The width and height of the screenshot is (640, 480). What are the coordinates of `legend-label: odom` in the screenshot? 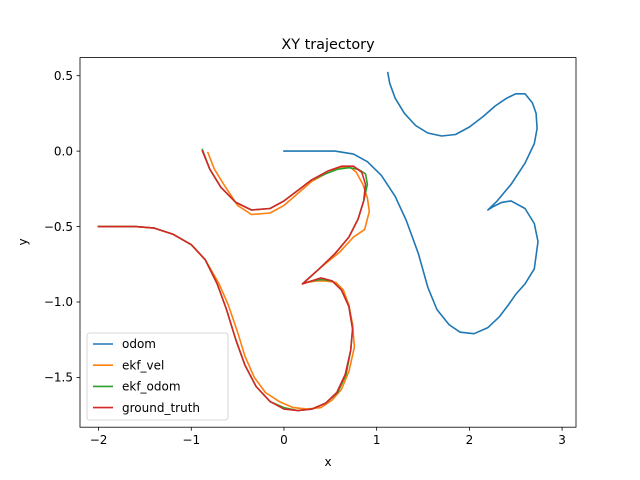 It's located at (139, 344).